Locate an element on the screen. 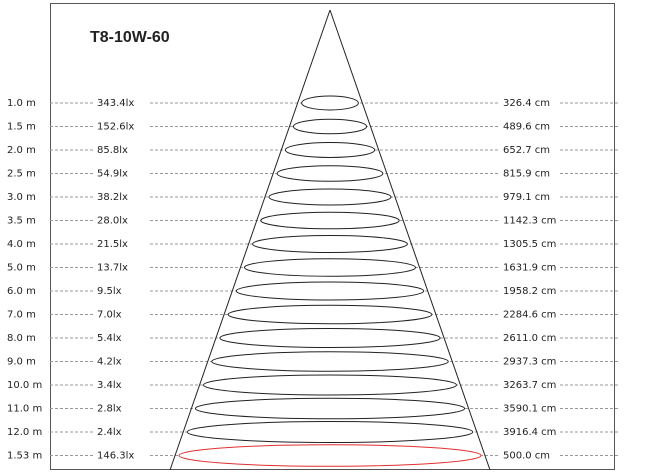  diameter-label: 3590.1 cm is located at coordinates (529, 409).